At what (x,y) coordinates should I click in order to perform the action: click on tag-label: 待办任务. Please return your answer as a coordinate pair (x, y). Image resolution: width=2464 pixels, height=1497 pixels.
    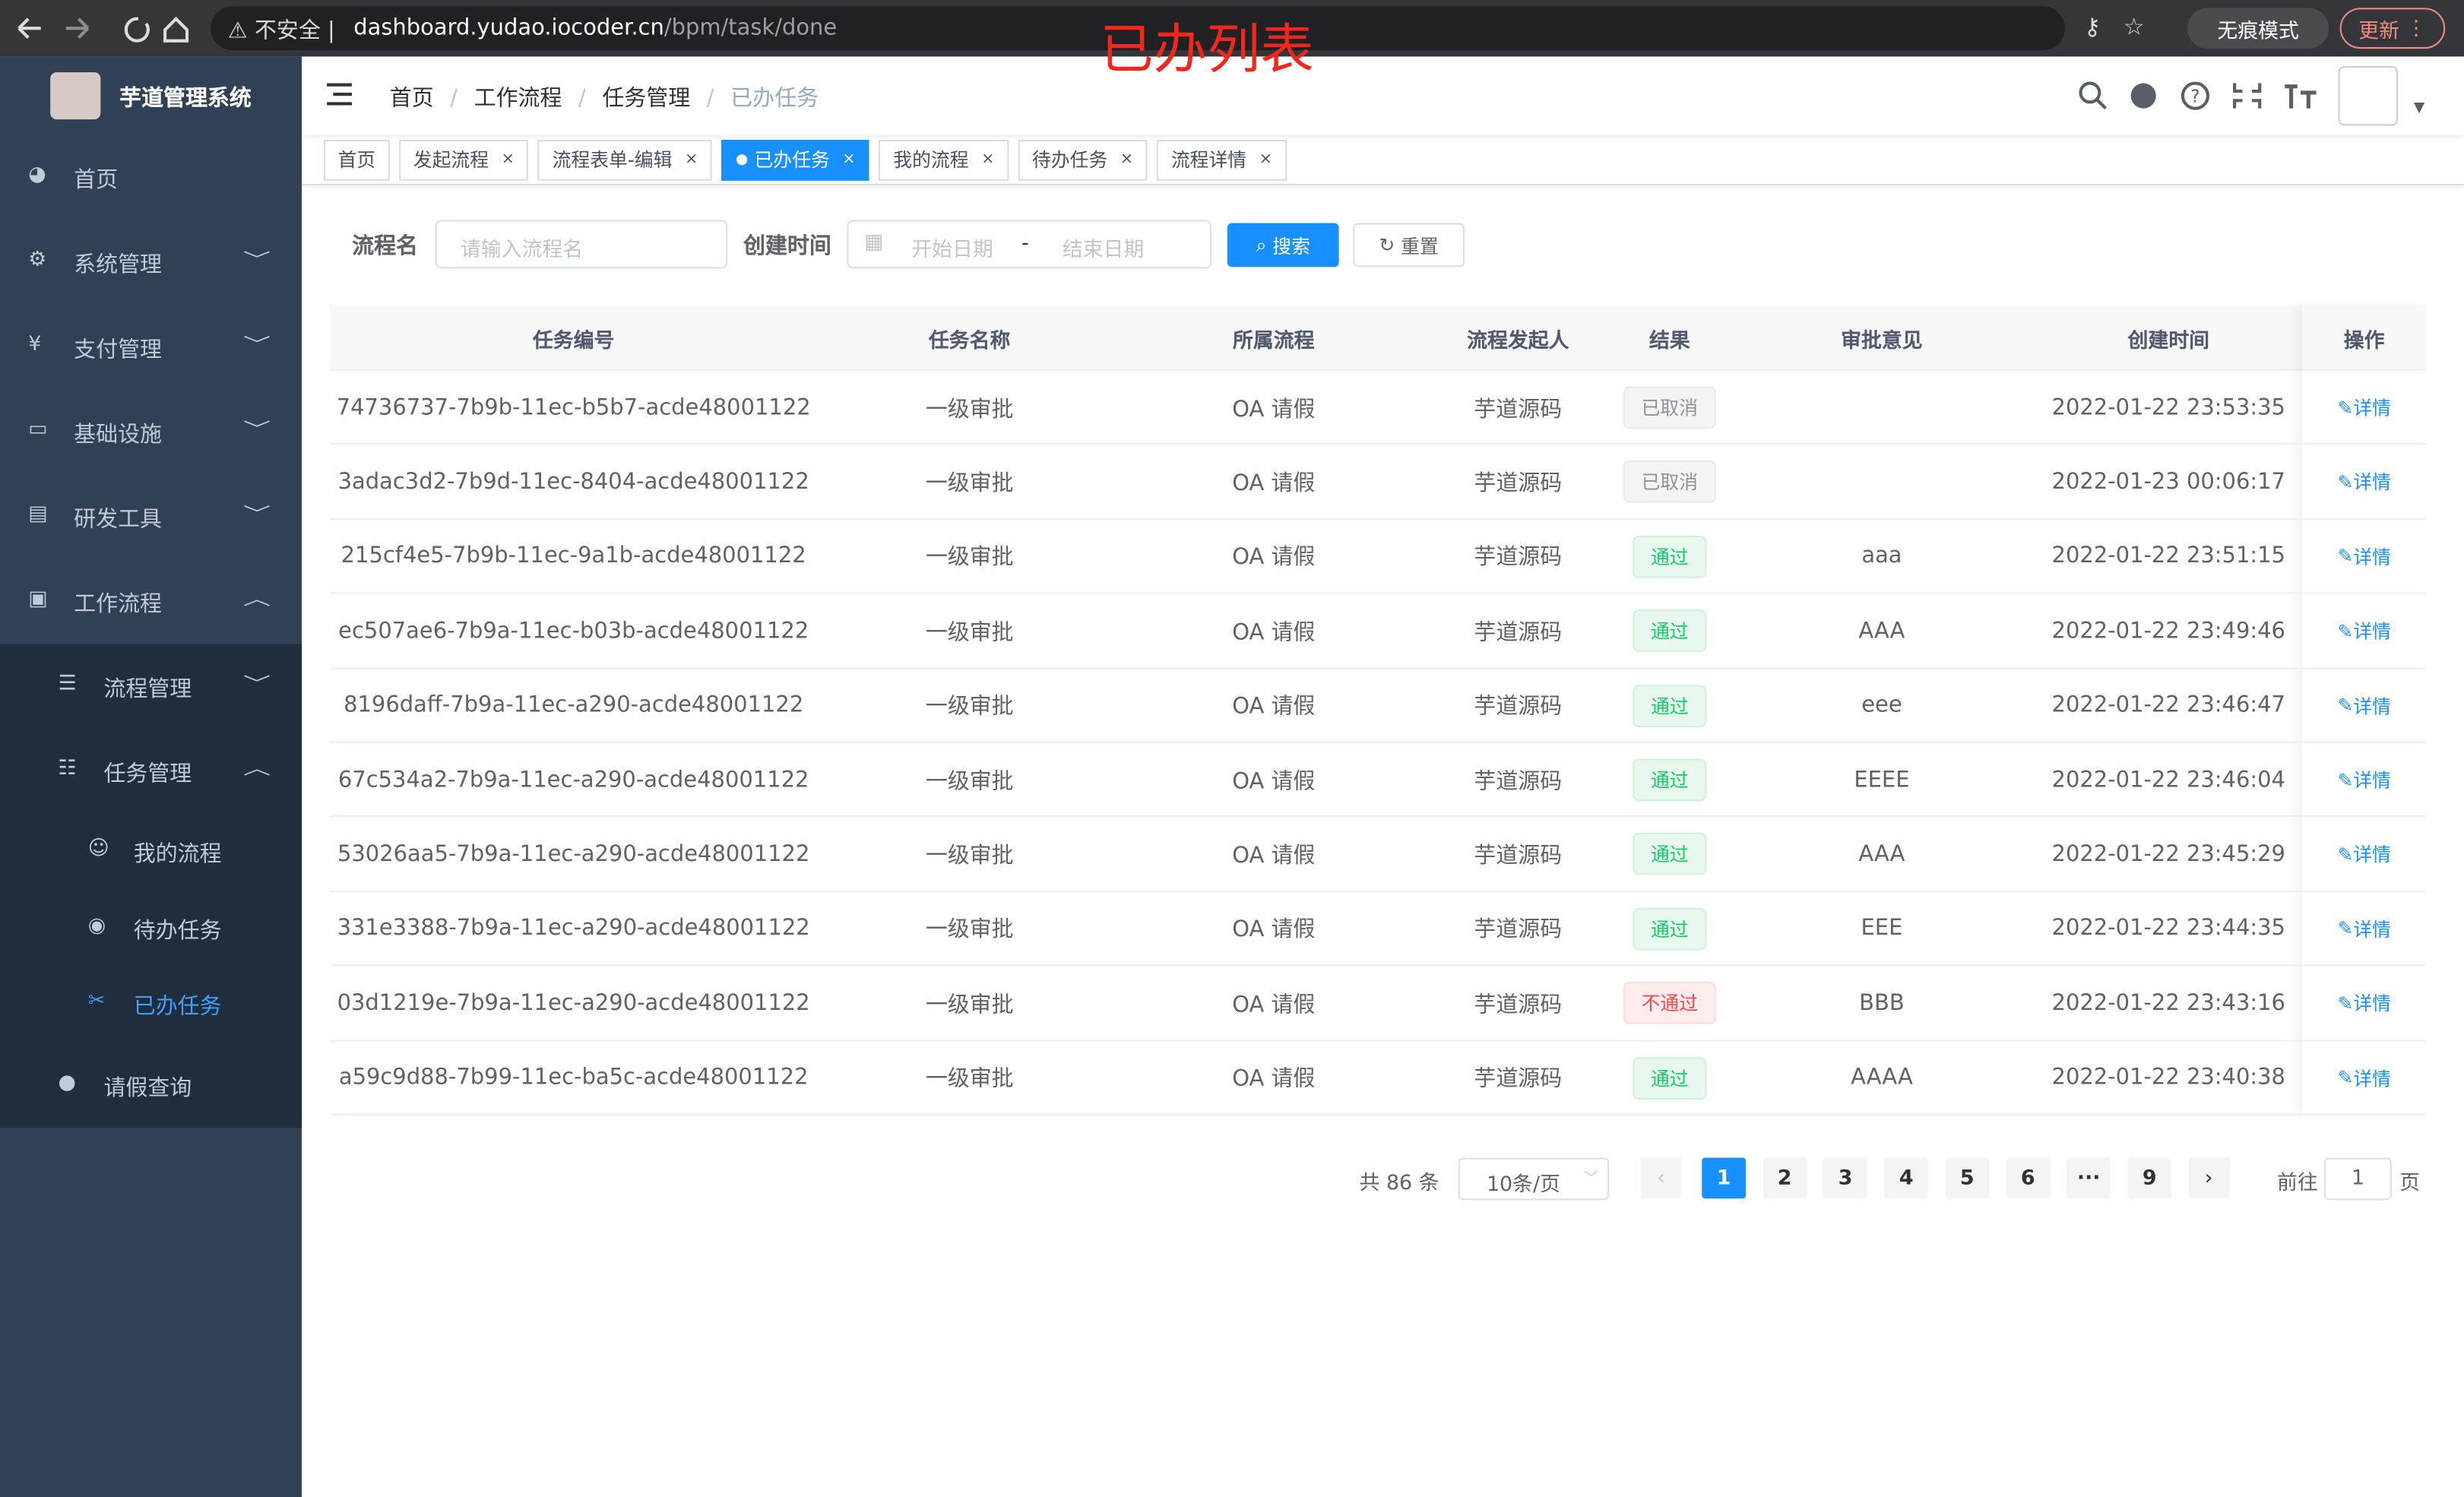
    Looking at the image, I should click on (1070, 160).